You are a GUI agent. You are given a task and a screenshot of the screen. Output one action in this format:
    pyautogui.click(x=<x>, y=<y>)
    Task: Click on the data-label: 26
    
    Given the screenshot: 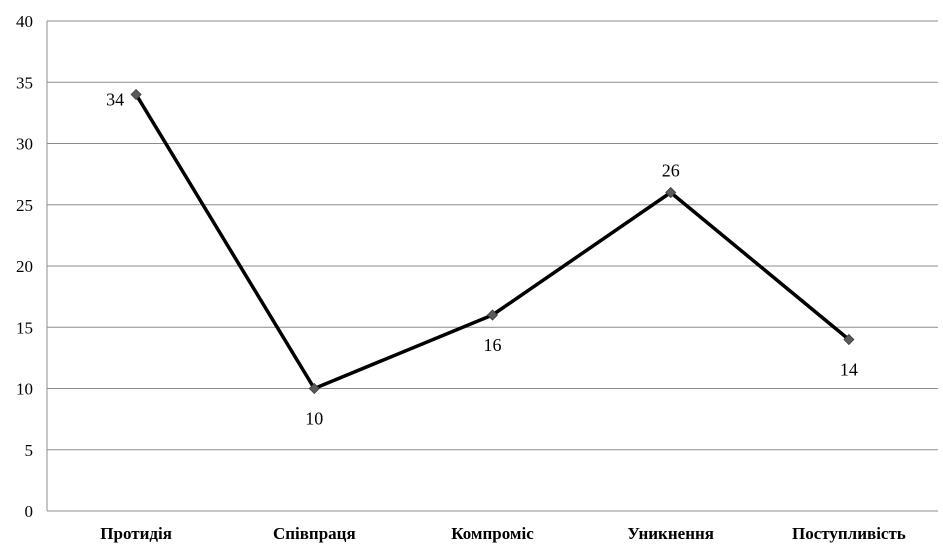 What is the action you would take?
    pyautogui.click(x=671, y=171)
    